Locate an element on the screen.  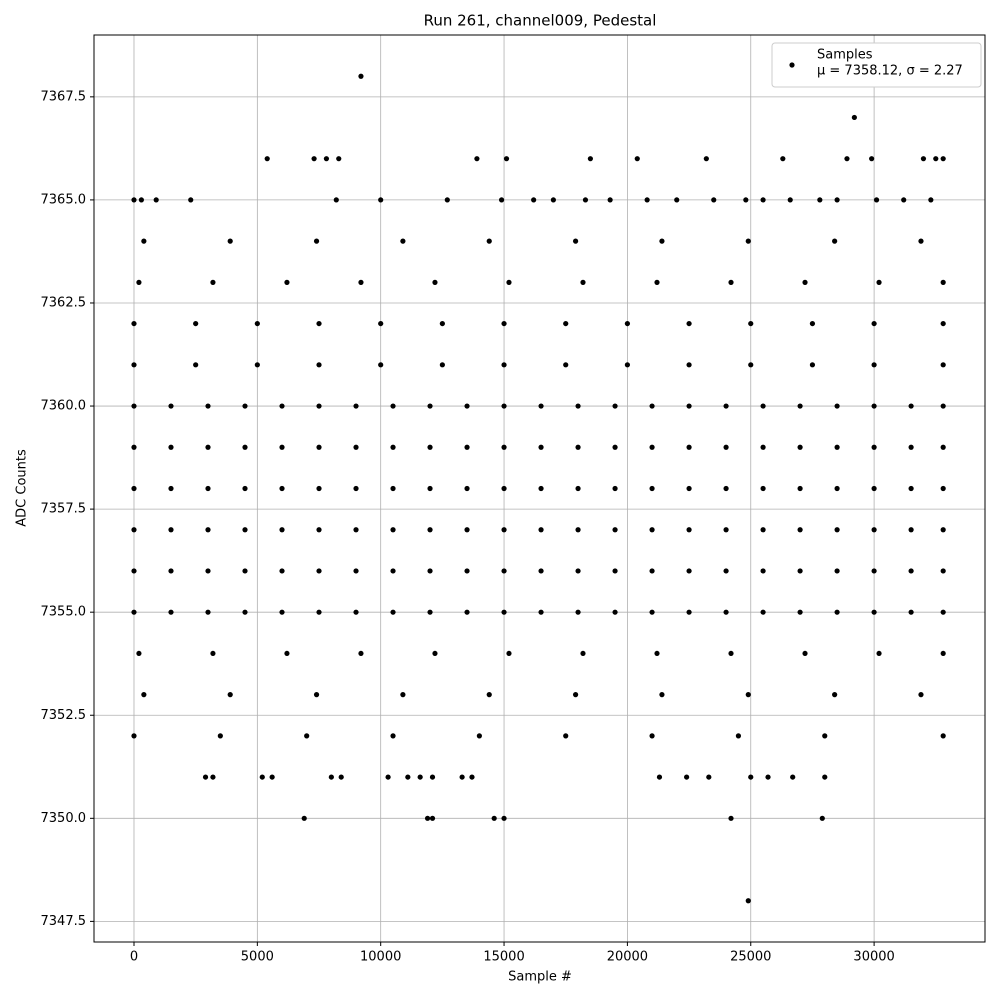
y-tick-label: 7357.5 is located at coordinates (64, 509).